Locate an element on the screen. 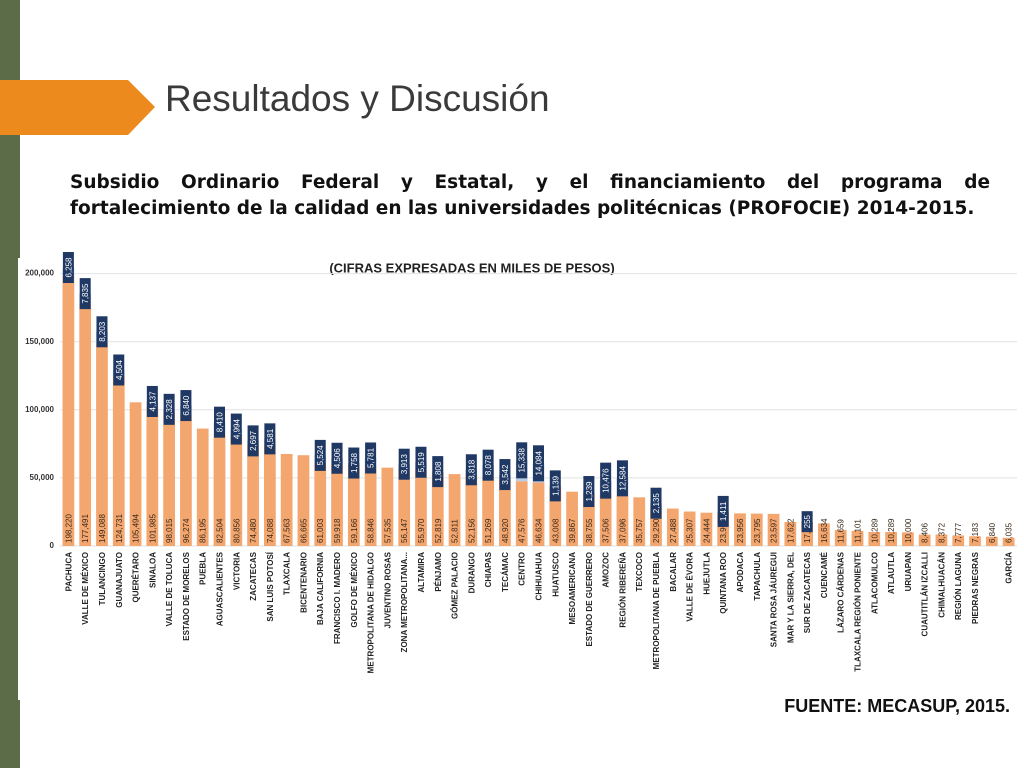 This screenshot has height=768, width=1024. x-tick-group: BICENTENARIO is located at coordinates (303, 582).